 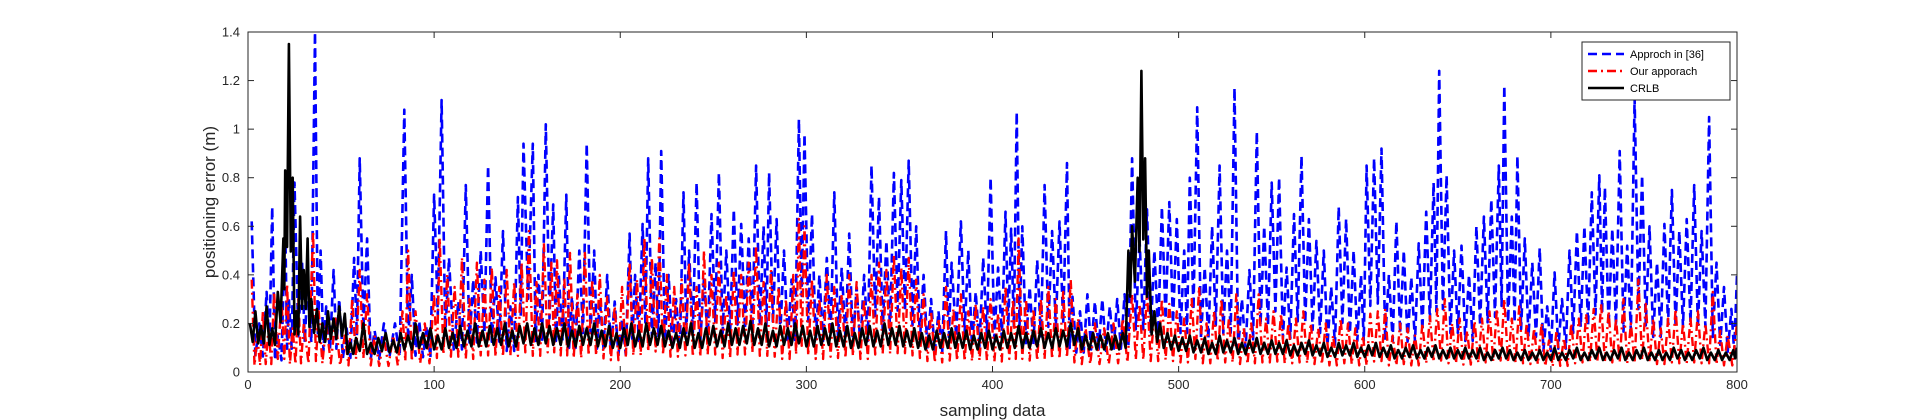 What do you see at coordinates (620, 384) in the screenshot?
I see `x-tick-label: 200` at bounding box center [620, 384].